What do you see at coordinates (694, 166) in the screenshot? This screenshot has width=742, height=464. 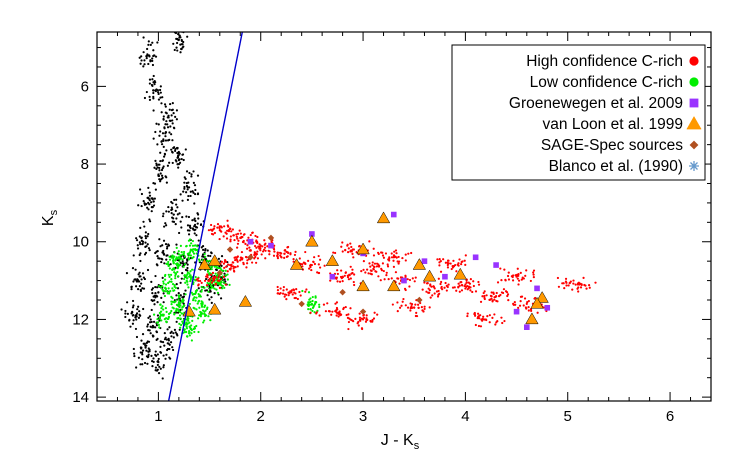 I see `legend-marker-blanco-et-al-1990` at bounding box center [694, 166].